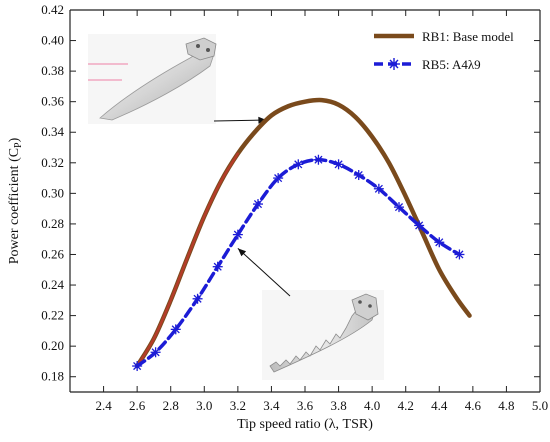 Image resolution: width=550 pixels, height=442 pixels. What do you see at coordinates (103, 405) in the screenshot?
I see `x-tick-label: 2.4` at bounding box center [103, 405].